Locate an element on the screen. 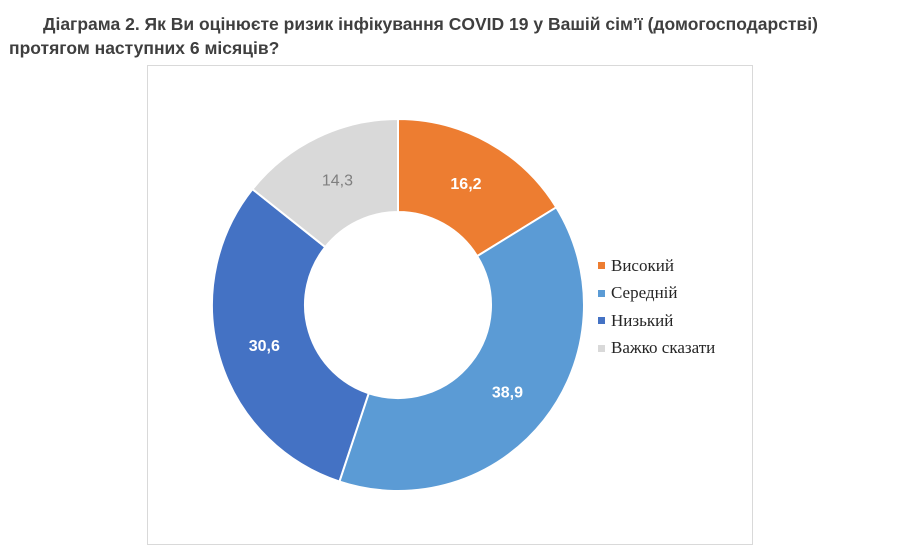 Image resolution: width=900 pixels, height=554 pixels. legend-label: Середній is located at coordinates (644, 293).